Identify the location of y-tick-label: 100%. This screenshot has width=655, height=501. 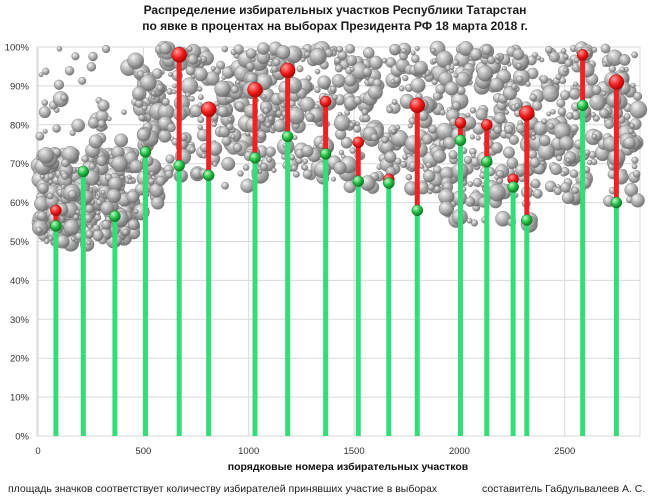
(17, 48).